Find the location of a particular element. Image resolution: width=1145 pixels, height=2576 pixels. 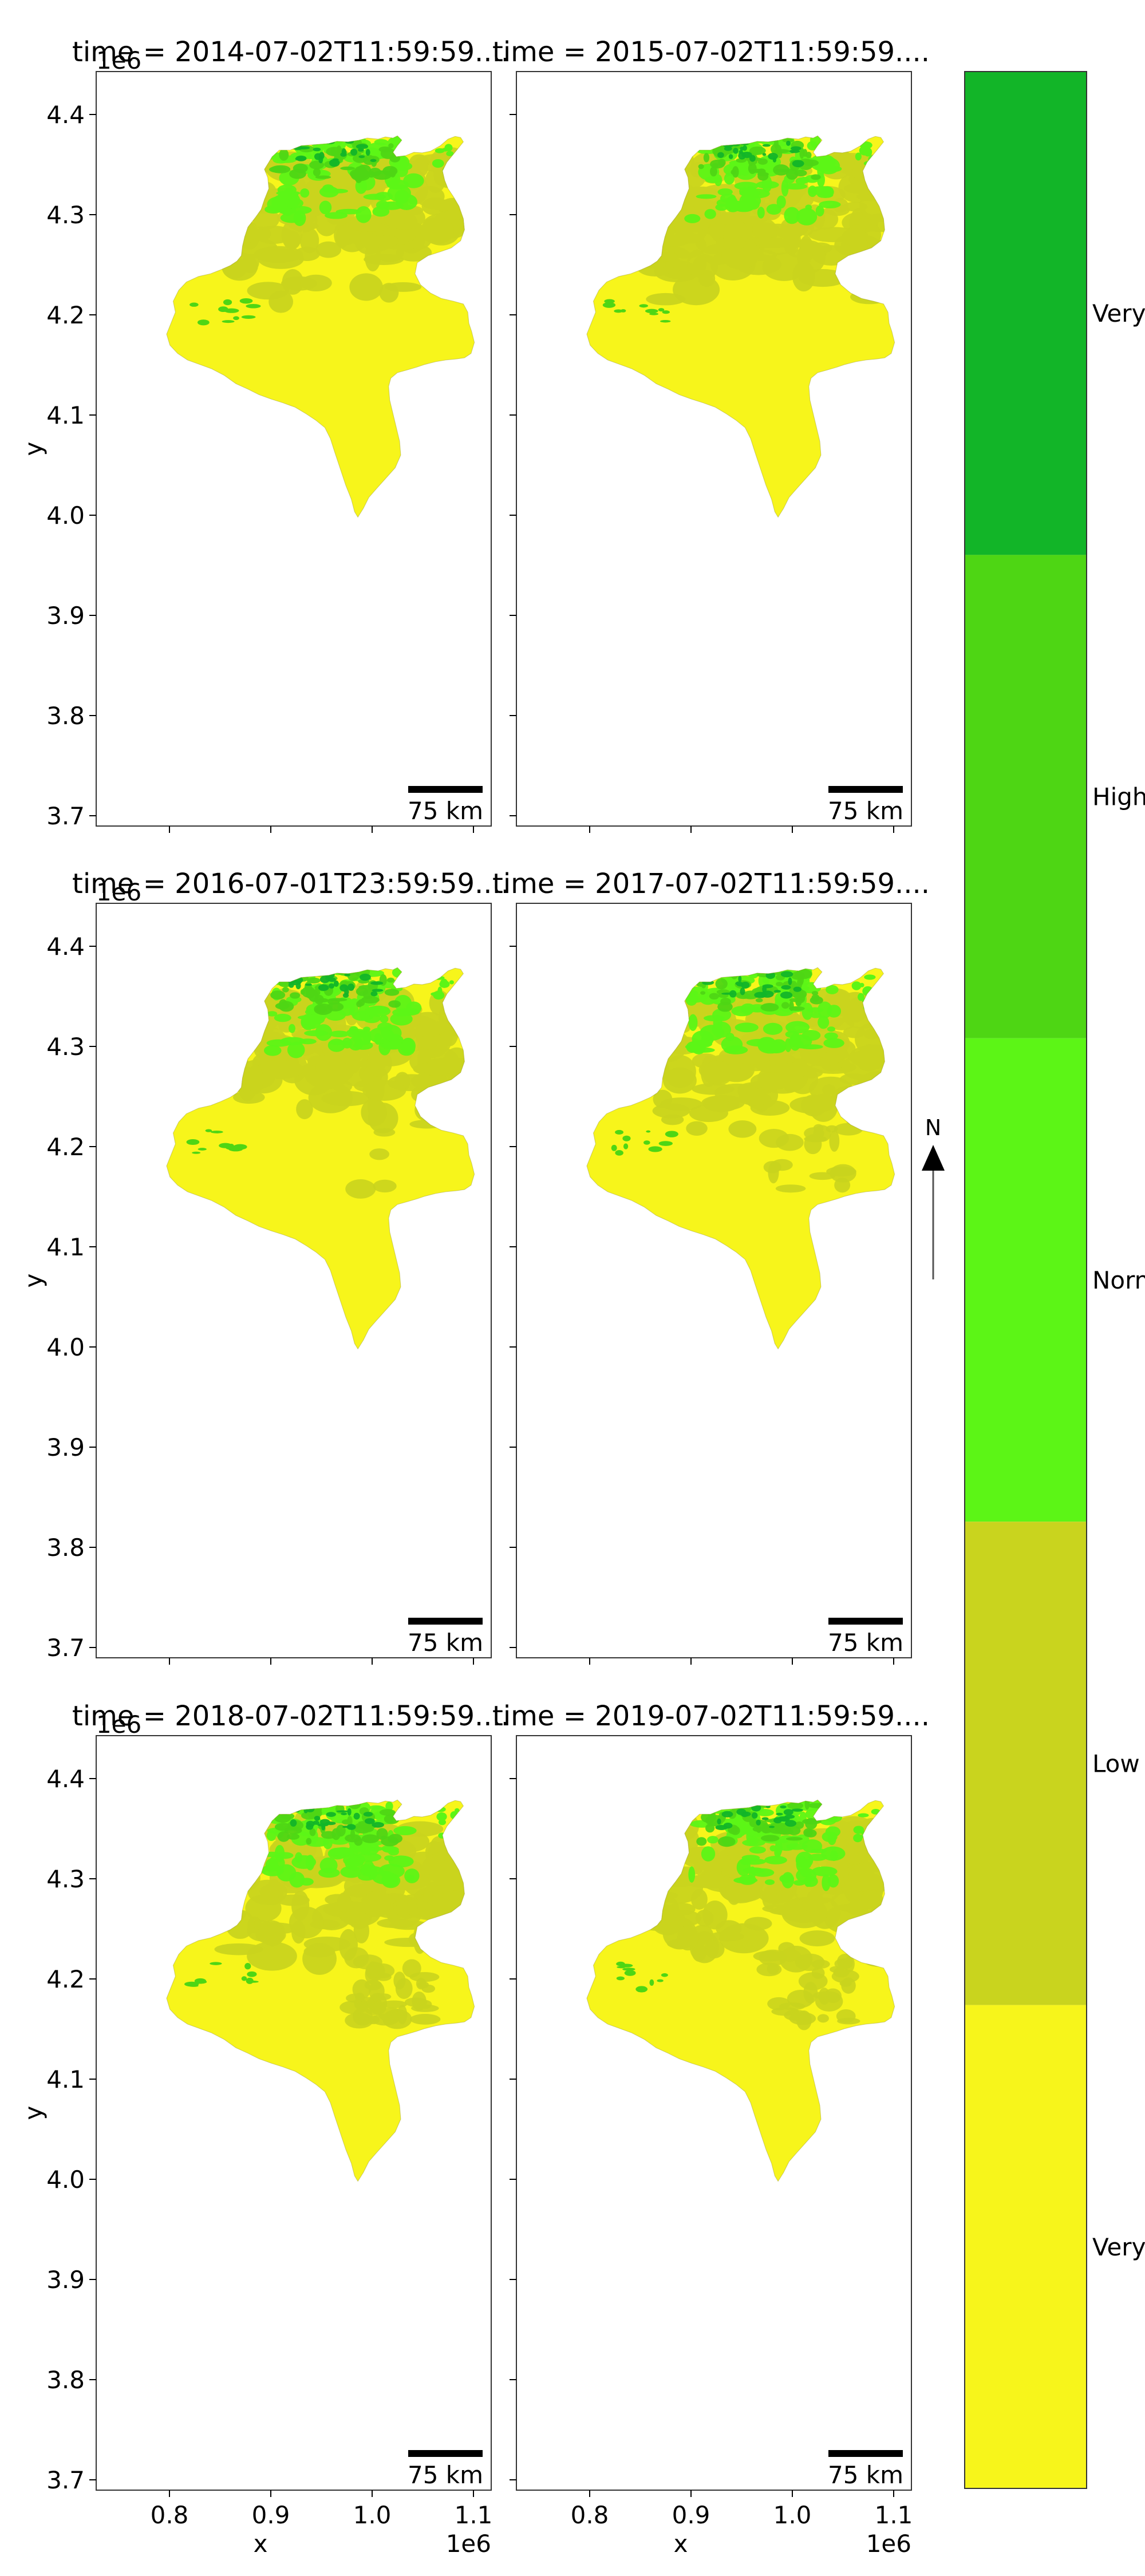

map-panel: time = 2017-07-02T11:59:59.... 75 km is located at coordinates (711, 1266).